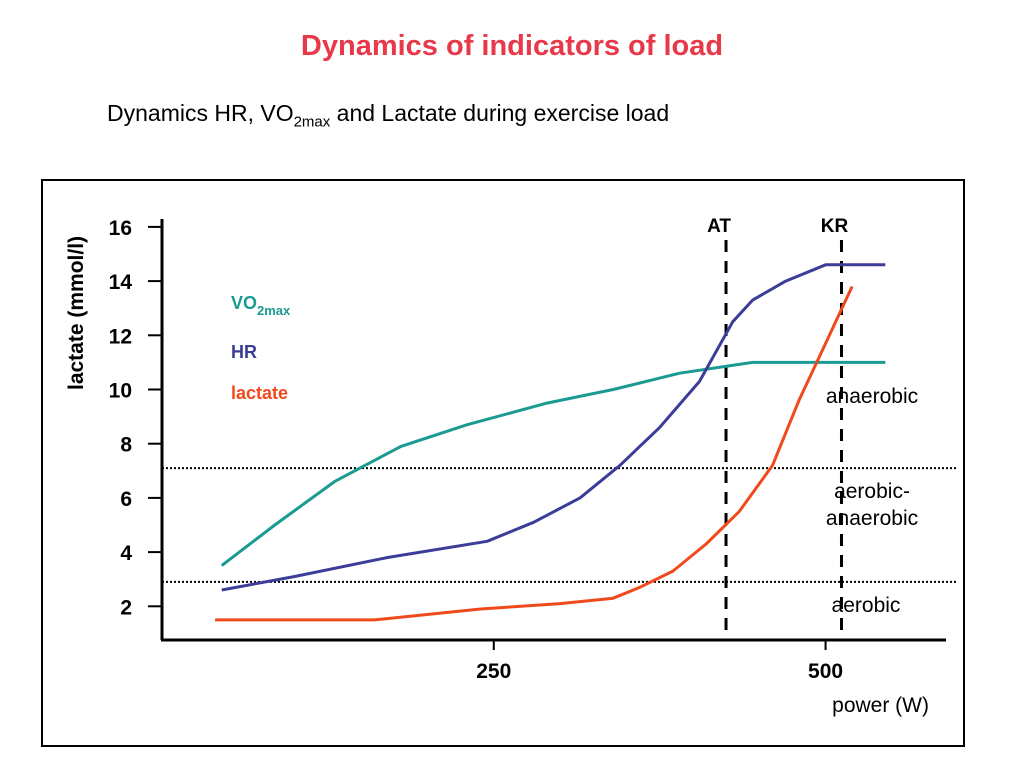  What do you see at coordinates (200, 113) in the screenshot?
I see `subtitle-text-pre: Dynamics HR, VO` at bounding box center [200, 113].